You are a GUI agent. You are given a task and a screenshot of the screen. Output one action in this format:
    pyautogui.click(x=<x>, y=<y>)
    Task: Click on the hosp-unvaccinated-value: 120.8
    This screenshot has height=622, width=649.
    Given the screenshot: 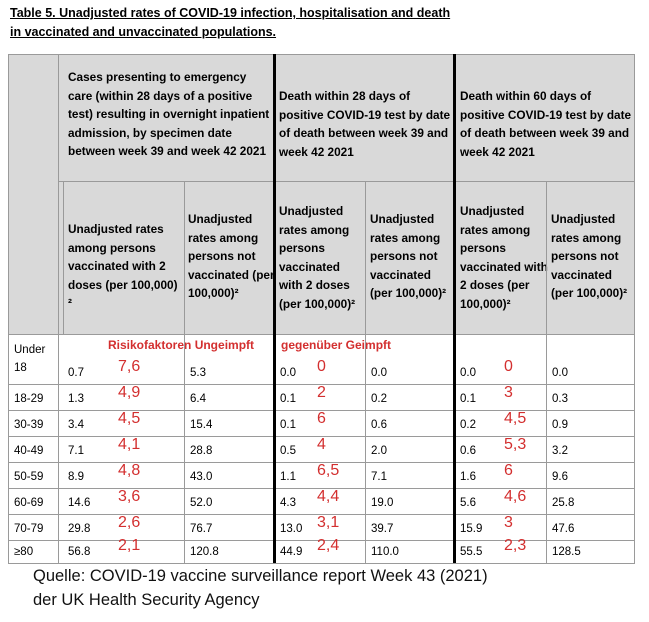 What is the action you would take?
    pyautogui.click(x=204, y=552)
    